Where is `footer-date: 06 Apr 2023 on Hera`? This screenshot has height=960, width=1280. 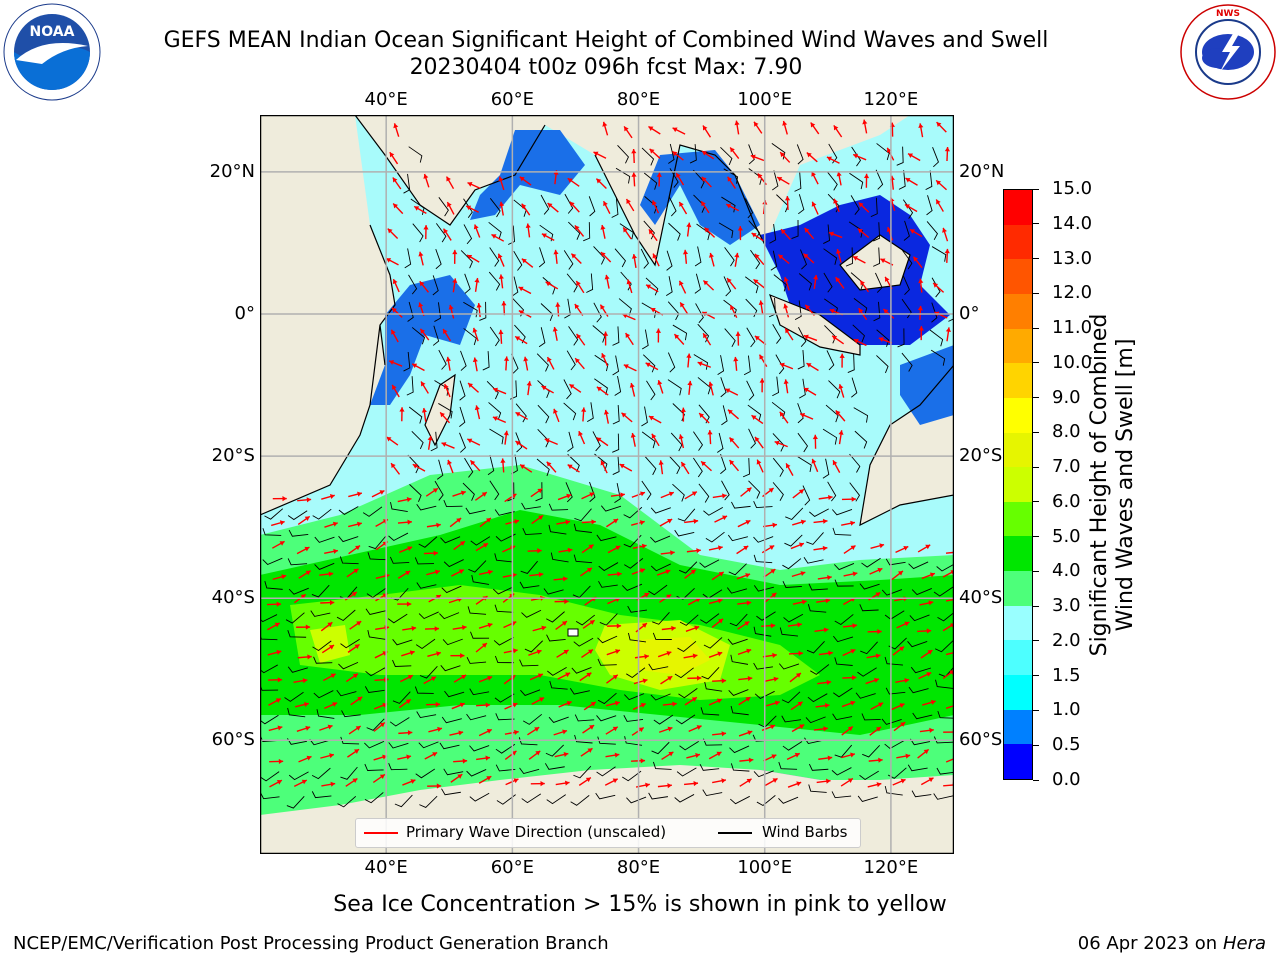 footer-date: 06 Apr 2023 on Hera is located at coordinates (1172, 943).